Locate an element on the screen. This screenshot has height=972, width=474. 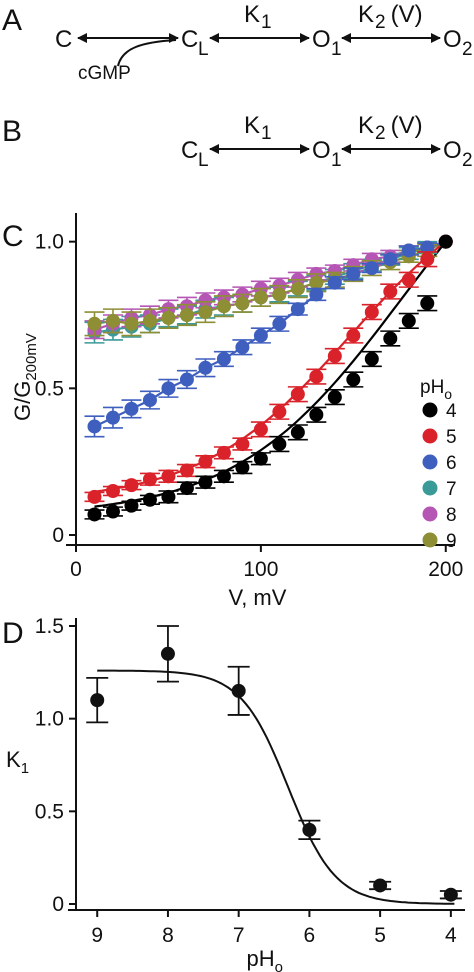
ligand-label: cGMP is located at coordinates (104, 73).